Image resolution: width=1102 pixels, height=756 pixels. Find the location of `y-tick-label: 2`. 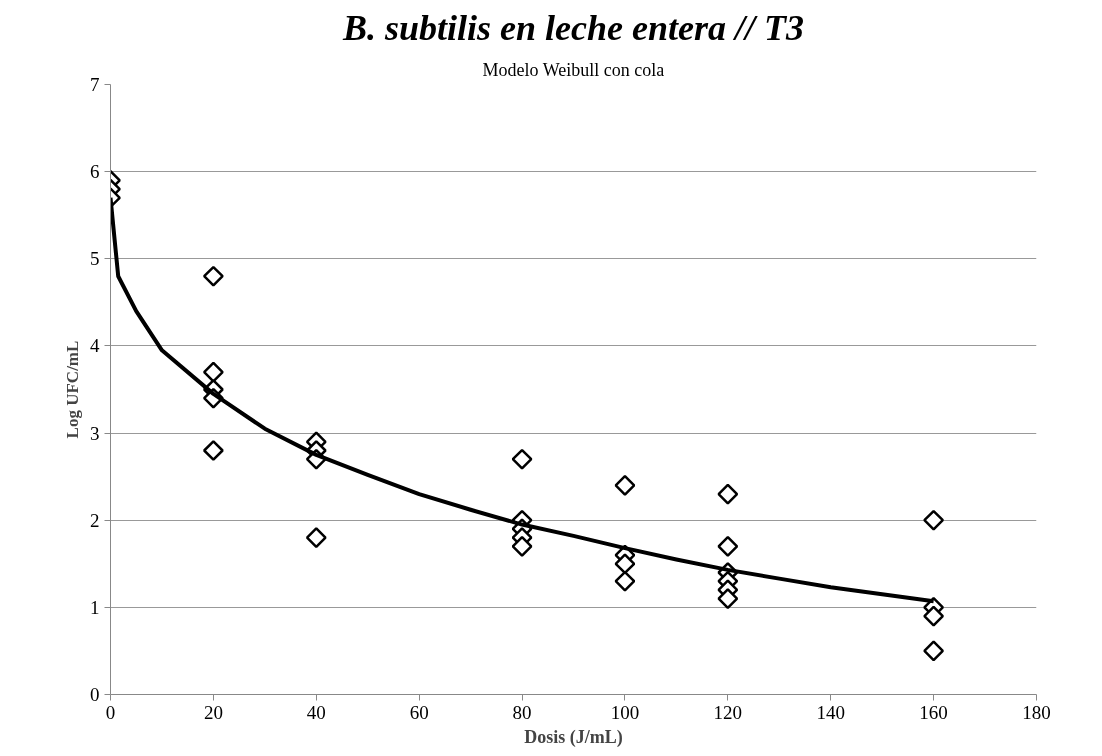

y-tick-label: 2 is located at coordinates (95, 520).